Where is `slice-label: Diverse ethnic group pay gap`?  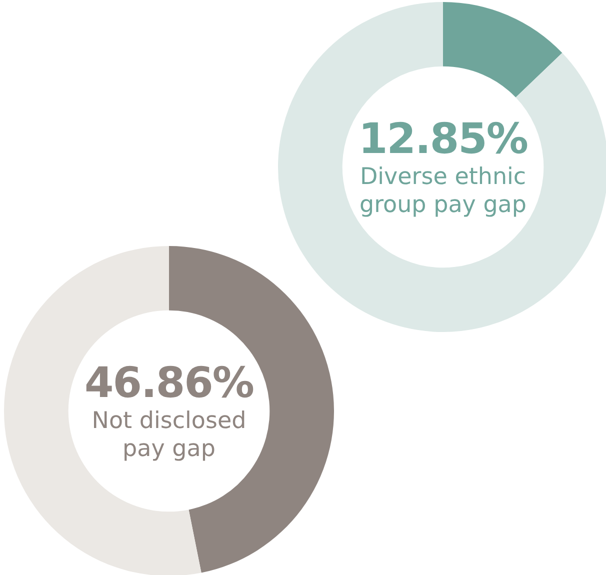
slice-label: Diverse ethnic group pay gap is located at coordinates (443, 191).